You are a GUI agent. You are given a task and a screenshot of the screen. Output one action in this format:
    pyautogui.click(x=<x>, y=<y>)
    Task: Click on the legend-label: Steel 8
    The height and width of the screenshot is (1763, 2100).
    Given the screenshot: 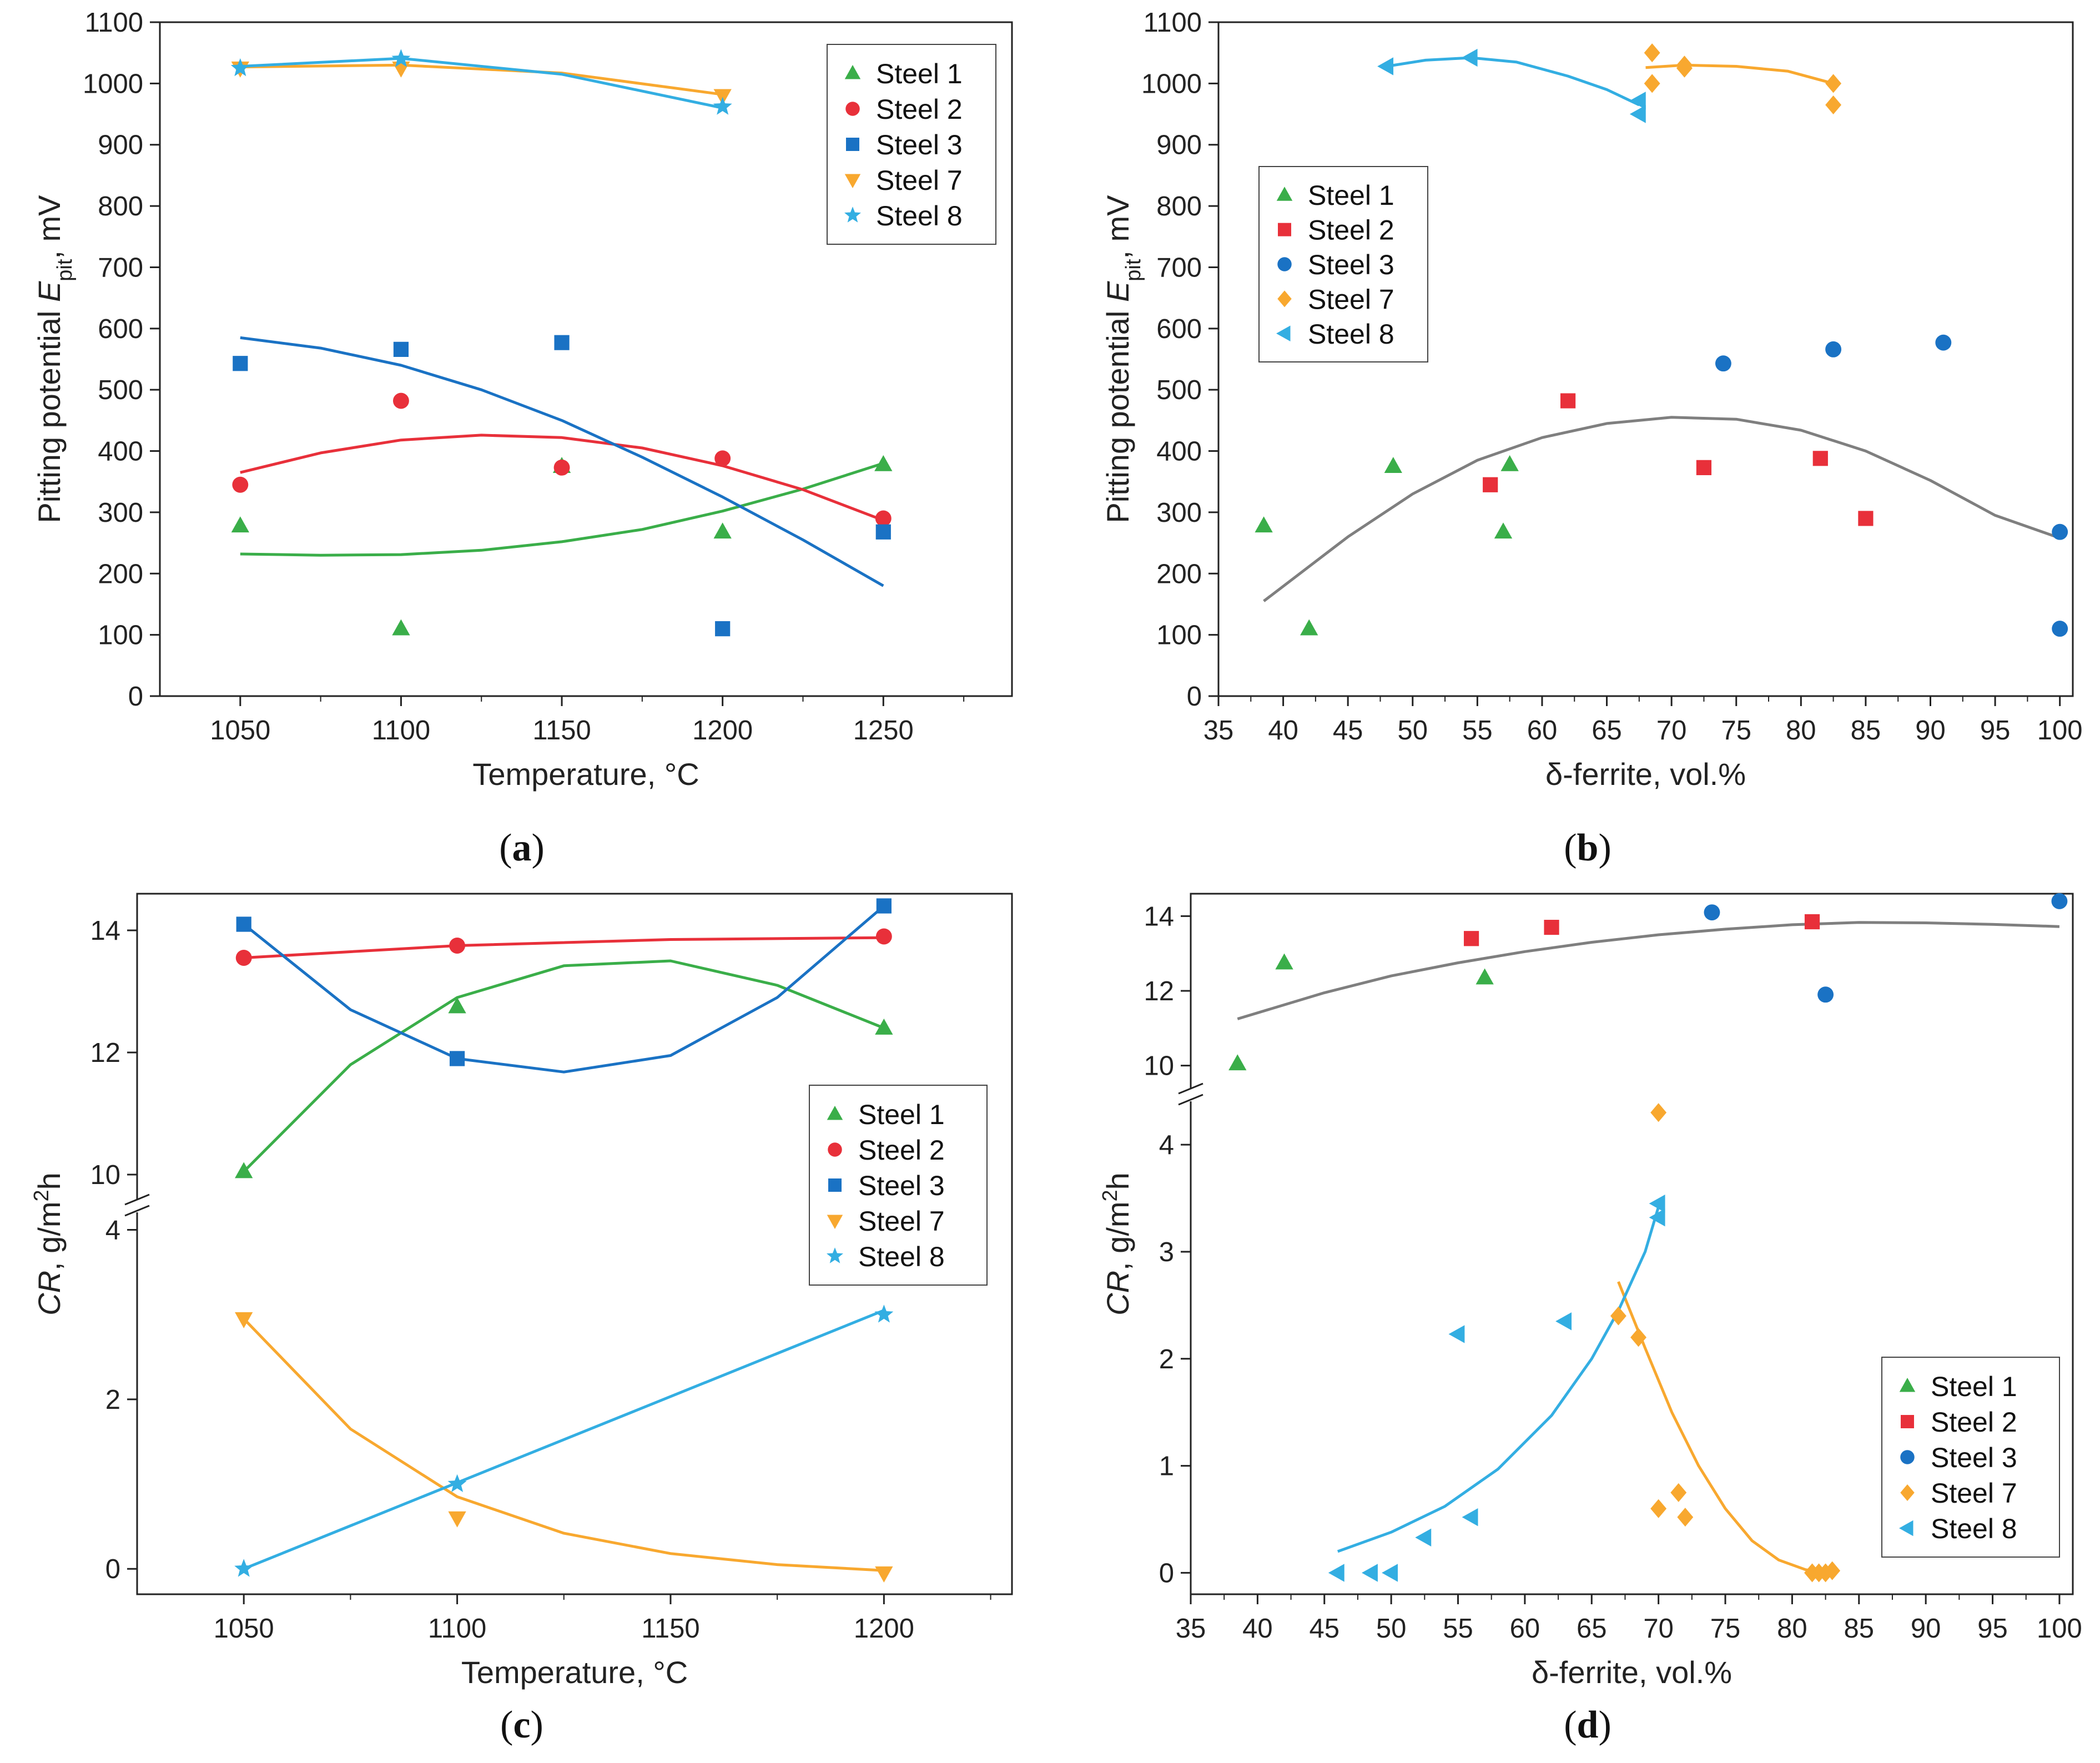 What is the action you would take?
    pyautogui.click(x=920, y=215)
    